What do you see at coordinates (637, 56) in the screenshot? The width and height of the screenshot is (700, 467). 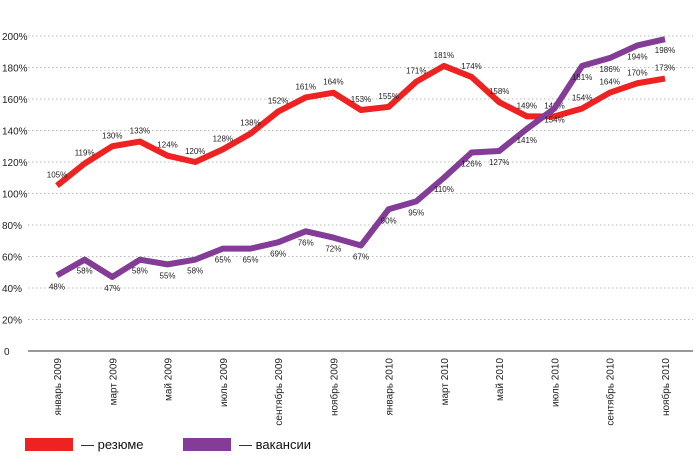 I see `data-label: 194%` at bounding box center [637, 56].